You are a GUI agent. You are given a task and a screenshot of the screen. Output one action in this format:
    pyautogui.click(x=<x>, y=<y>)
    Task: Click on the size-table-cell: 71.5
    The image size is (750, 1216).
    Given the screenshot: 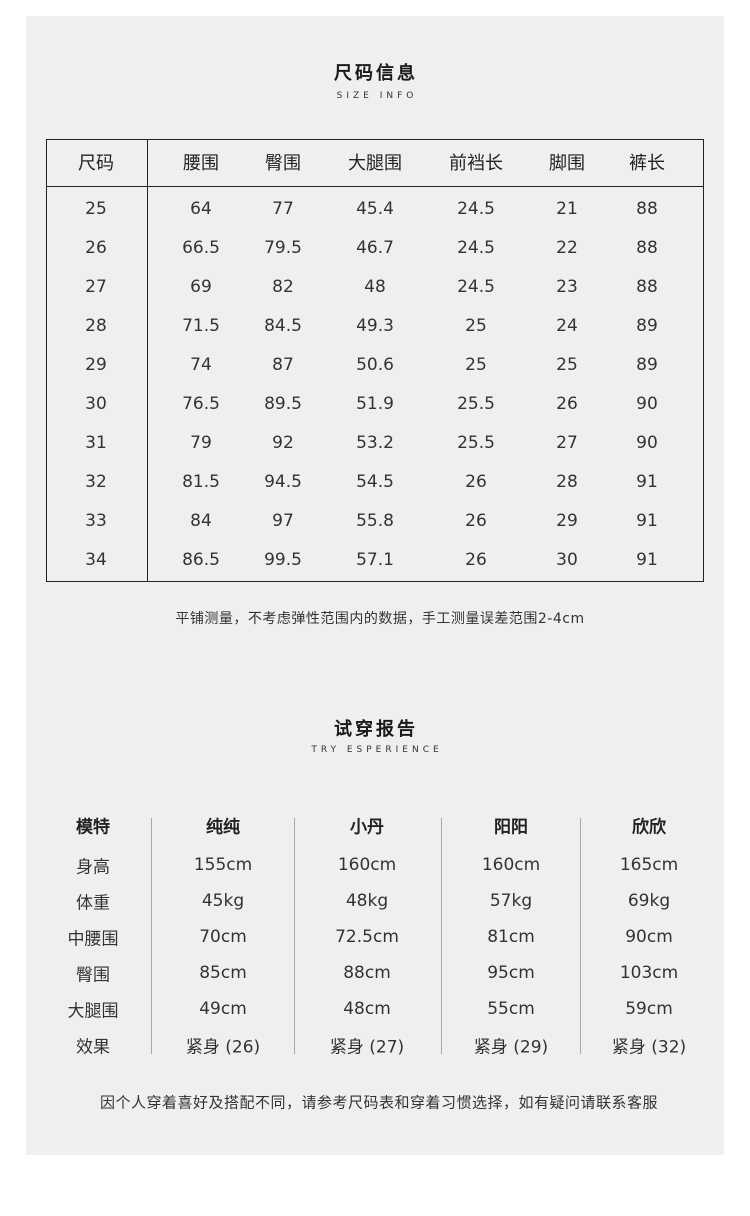 What is the action you would take?
    pyautogui.click(x=201, y=326)
    